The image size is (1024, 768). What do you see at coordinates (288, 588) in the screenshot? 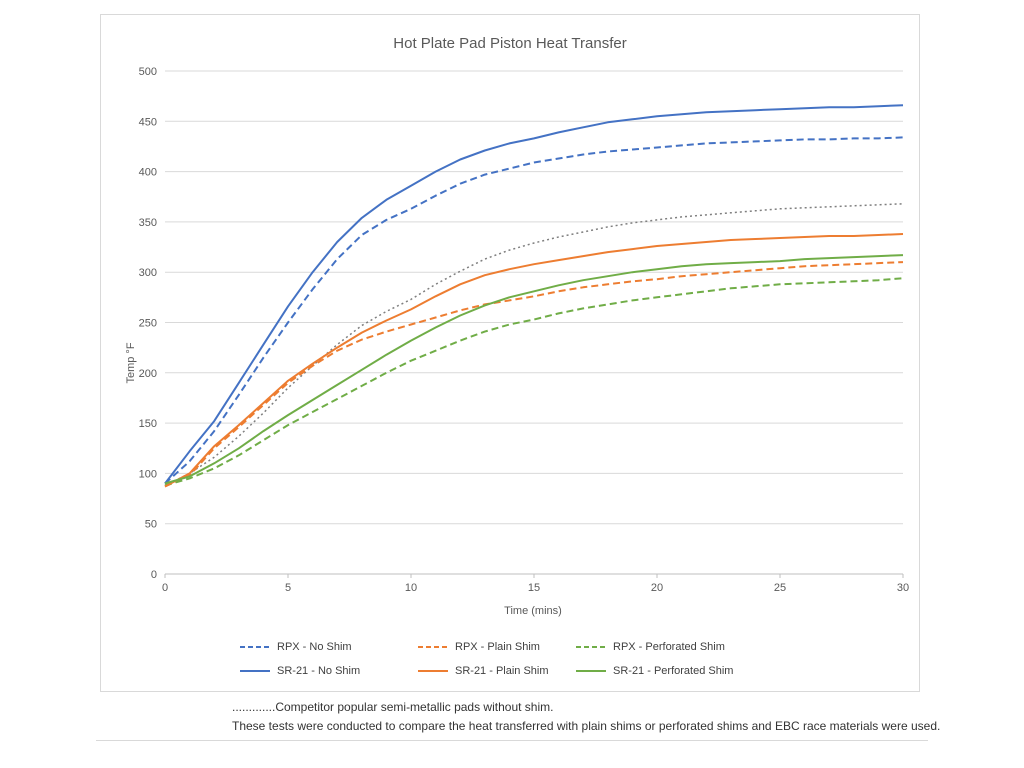
I see `x-tick-label: 5` at bounding box center [288, 588].